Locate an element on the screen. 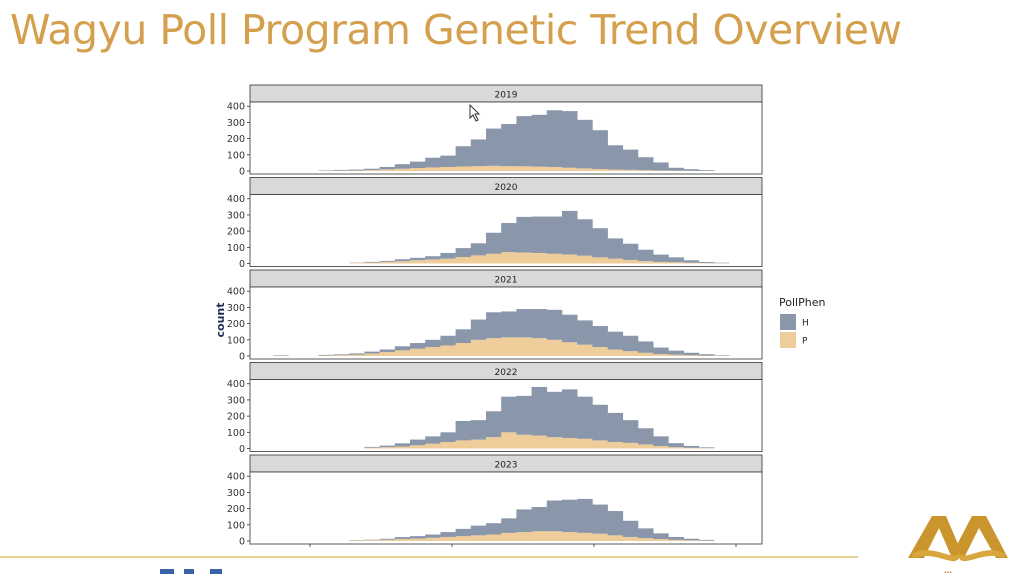  legend-label: P is located at coordinates (805, 342).